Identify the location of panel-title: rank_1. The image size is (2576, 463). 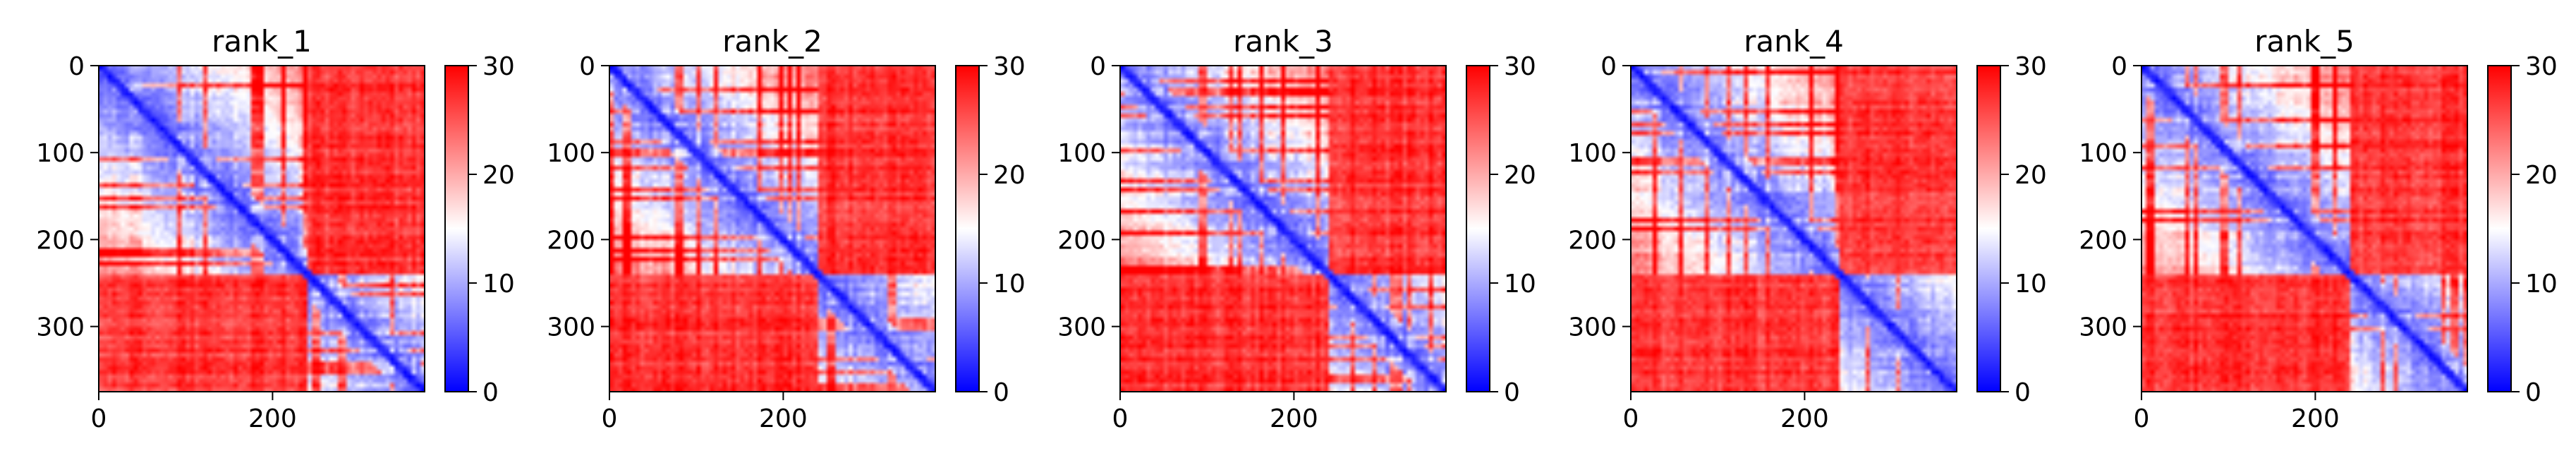
(262, 41).